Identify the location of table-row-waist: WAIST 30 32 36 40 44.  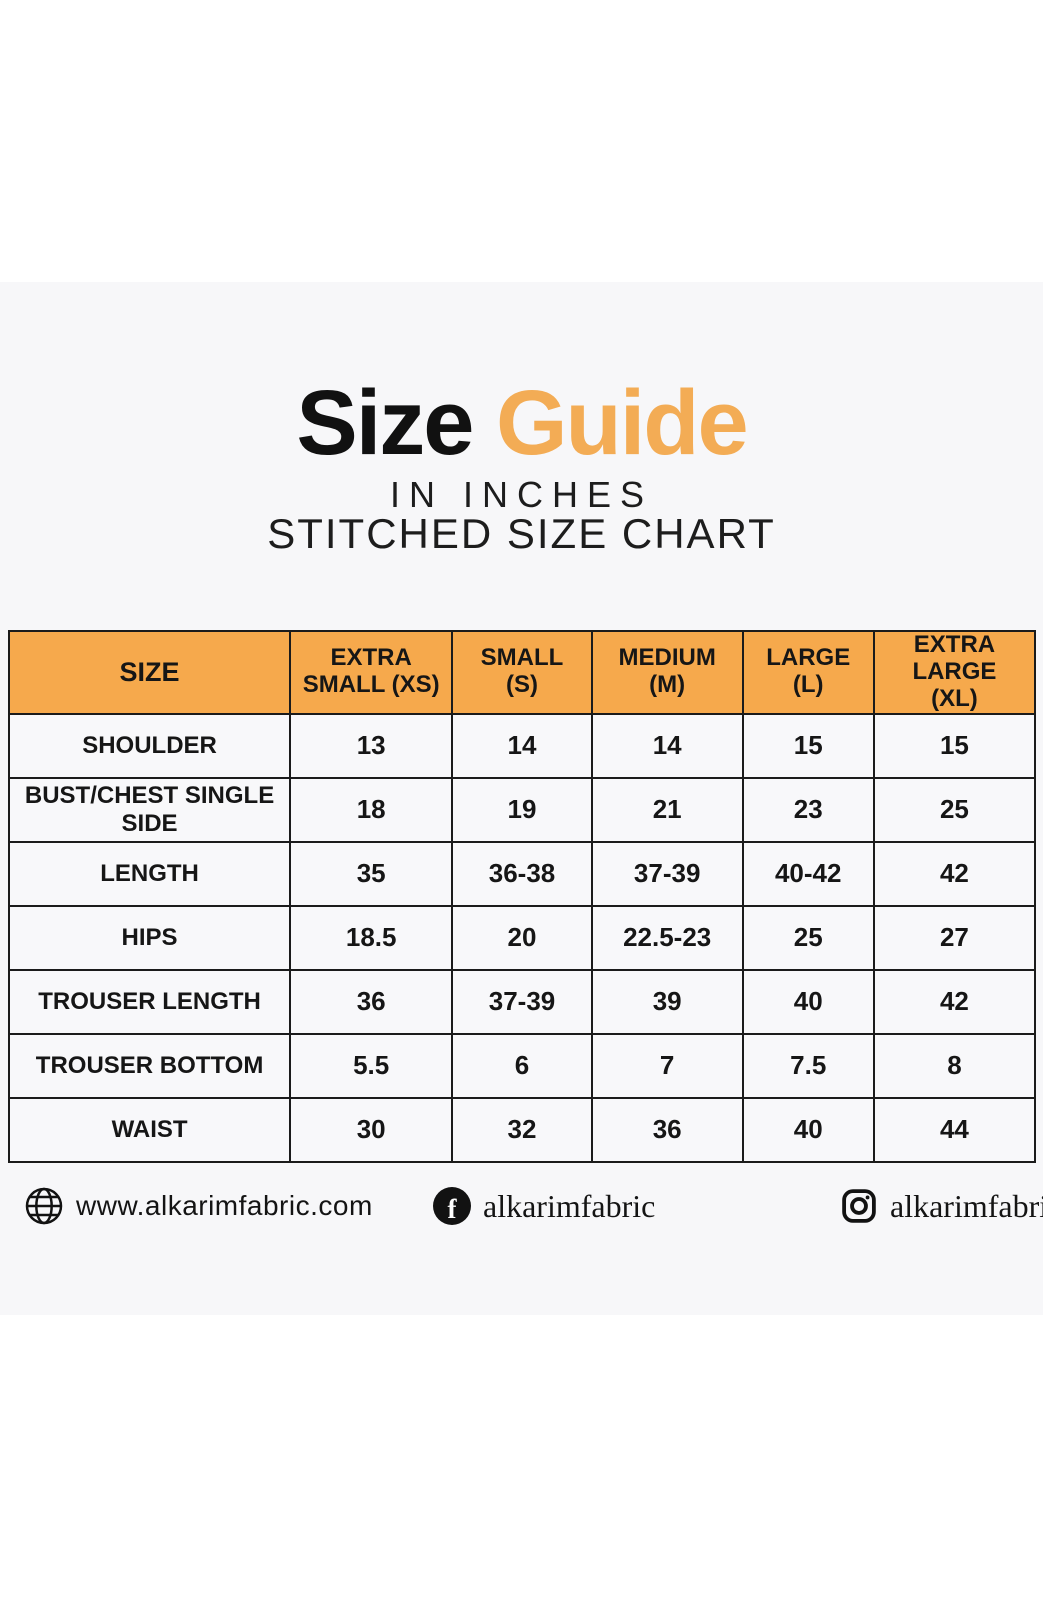
(522, 1129).